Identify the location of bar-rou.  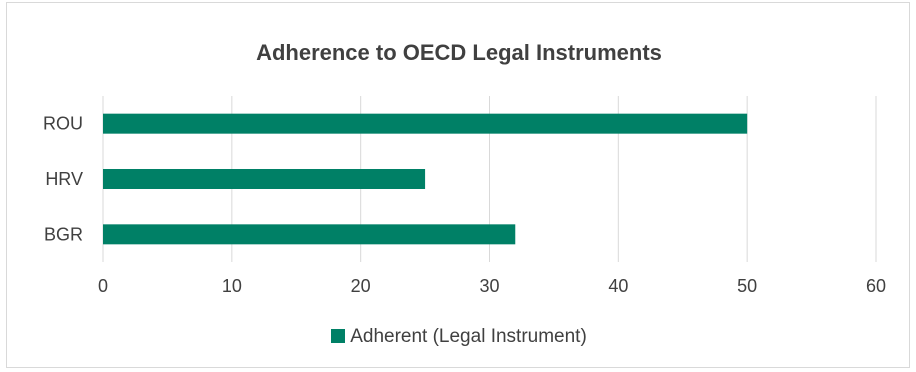
(425, 123).